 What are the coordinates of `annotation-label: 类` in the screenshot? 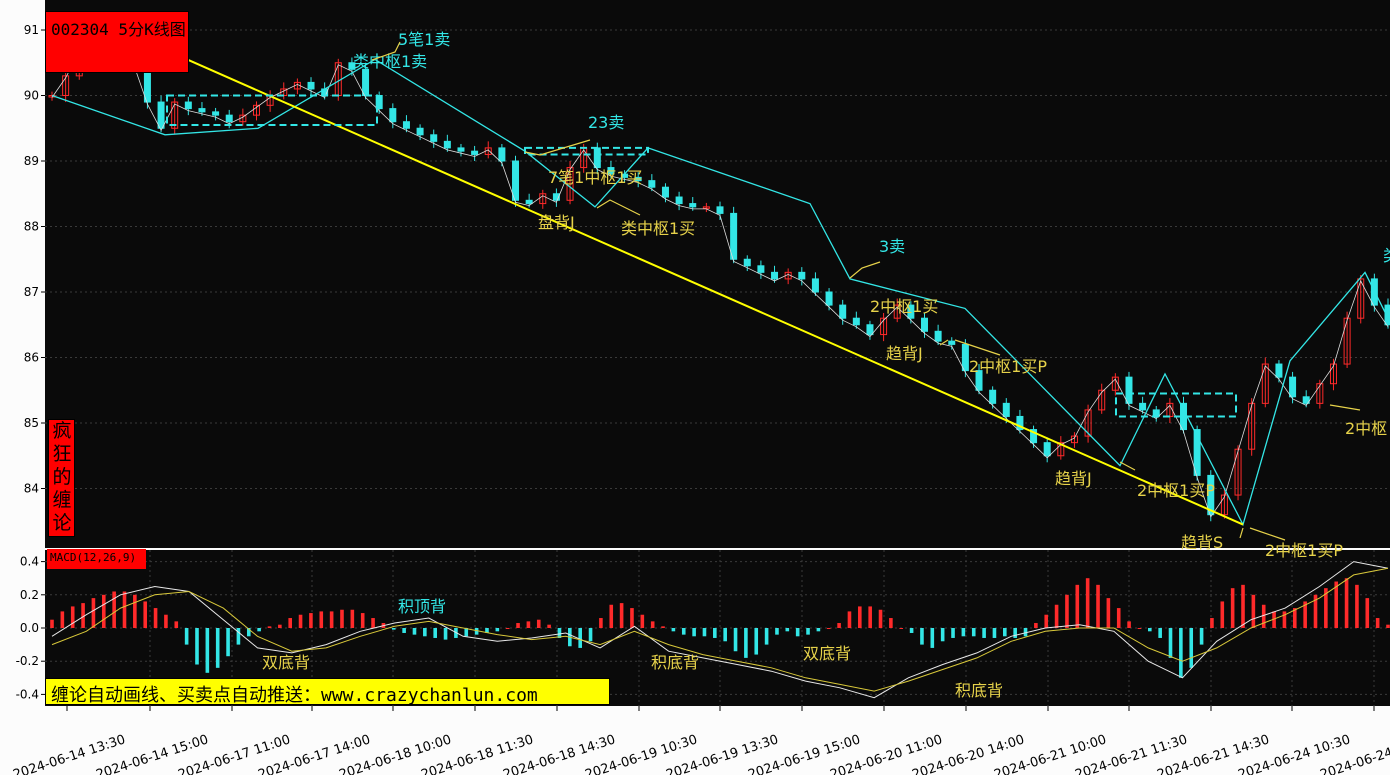 It's located at (1386, 255).